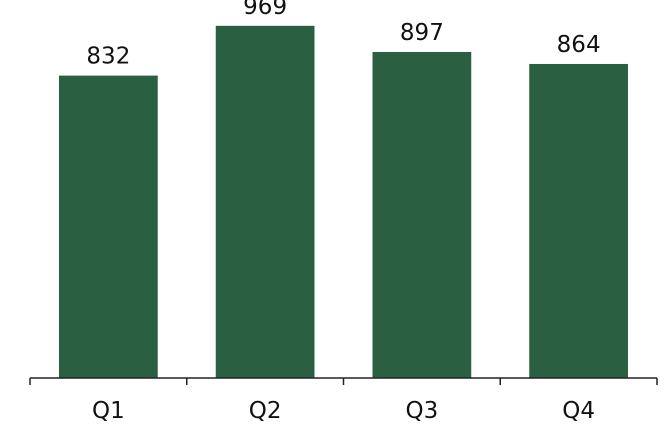 The width and height of the screenshot is (666, 431). What do you see at coordinates (578, 220) in the screenshot?
I see `bar-q4` at bounding box center [578, 220].